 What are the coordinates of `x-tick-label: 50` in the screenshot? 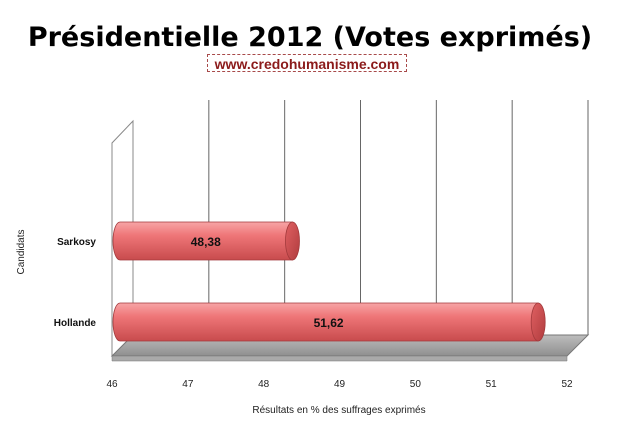 It's located at (416, 384).